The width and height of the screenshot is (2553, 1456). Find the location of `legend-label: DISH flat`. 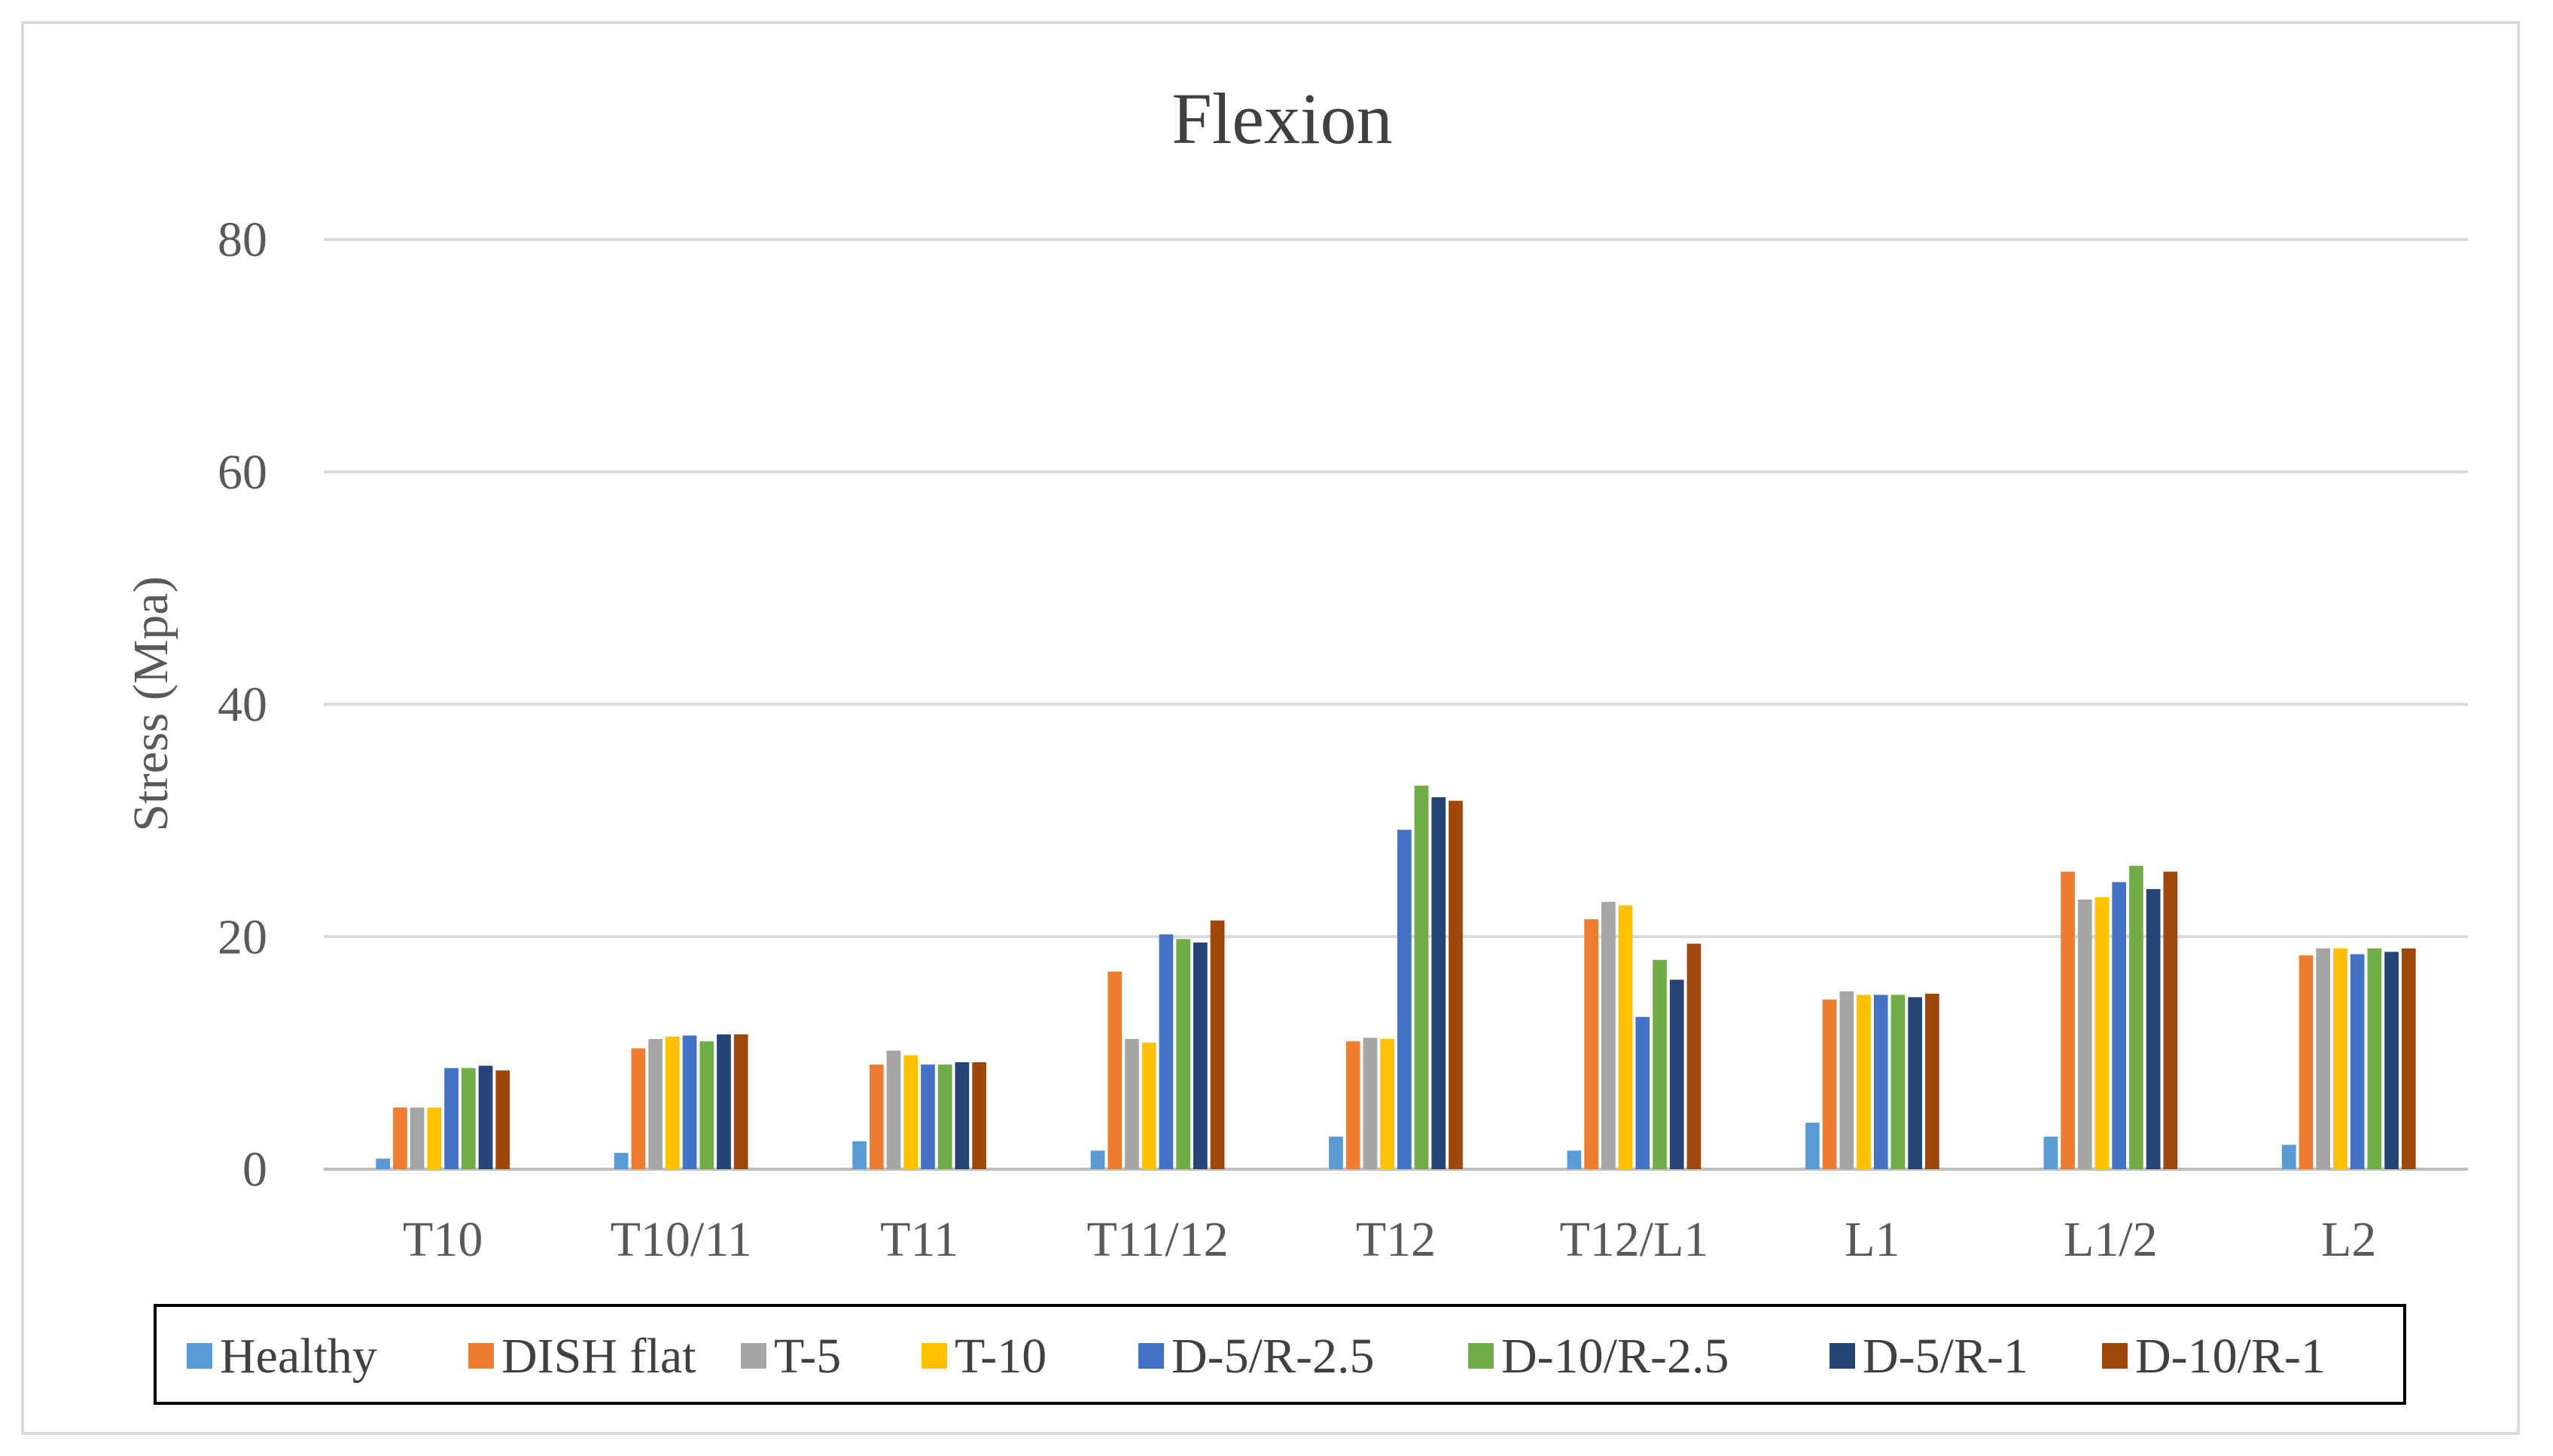

legend-label: DISH flat is located at coordinates (598, 1356).